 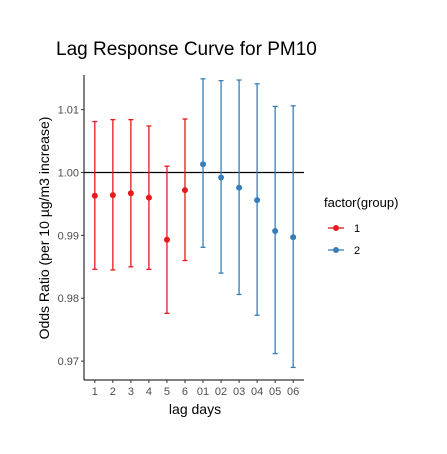 I want to click on x-tick-label: 02, so click(x=221, y=392).